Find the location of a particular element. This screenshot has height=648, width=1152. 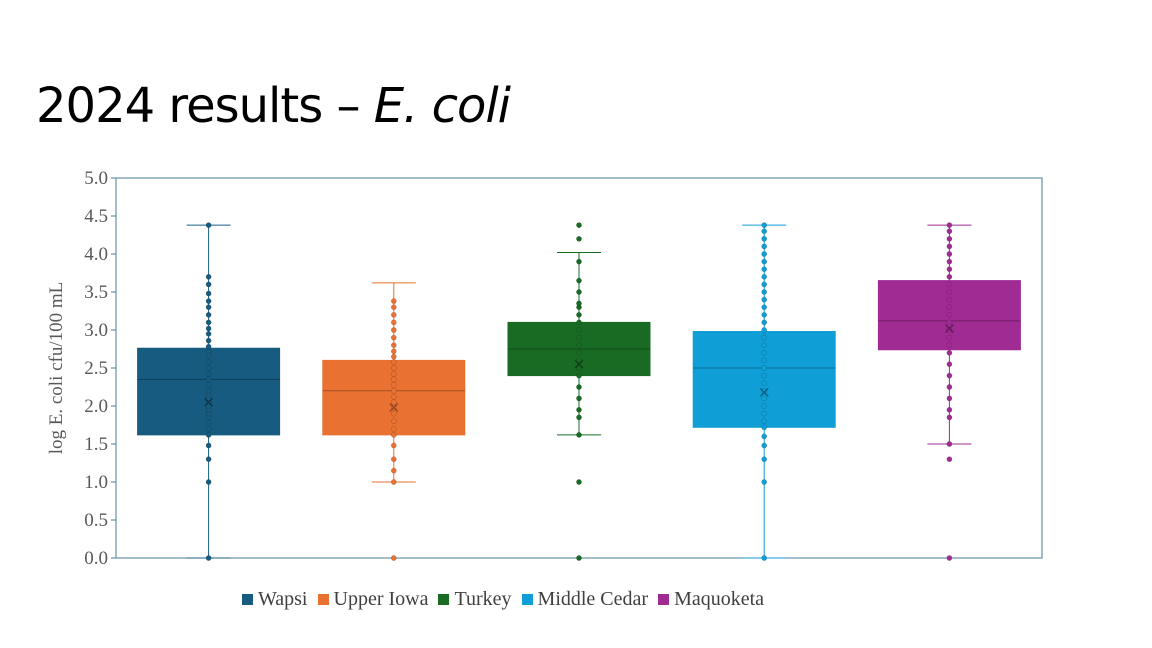

legend-label: Wapsi is located at coordinates (283, 599).